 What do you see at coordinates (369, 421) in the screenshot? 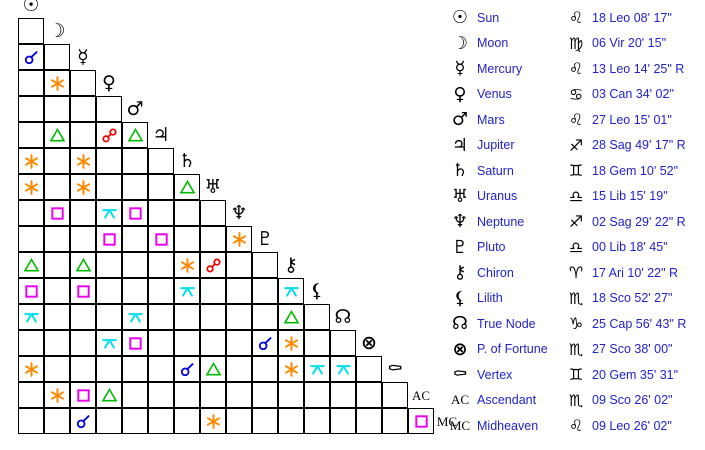
I see `aspect-cell-midheaven-p-of-fortune` at bounding box center [369, 421].